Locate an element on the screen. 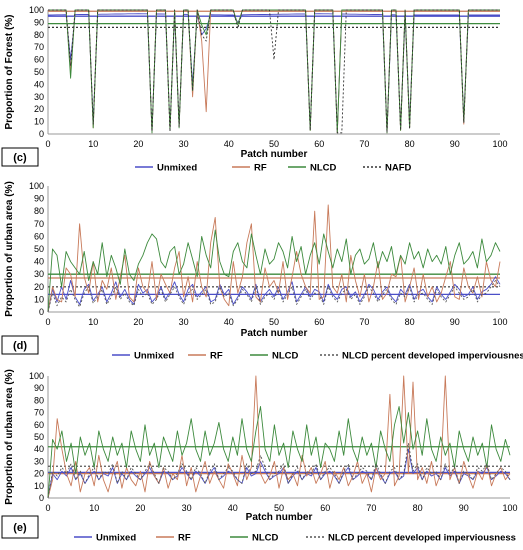  y-axis-label: Proportion of Forest (%) is located at coordinates (9, 72).